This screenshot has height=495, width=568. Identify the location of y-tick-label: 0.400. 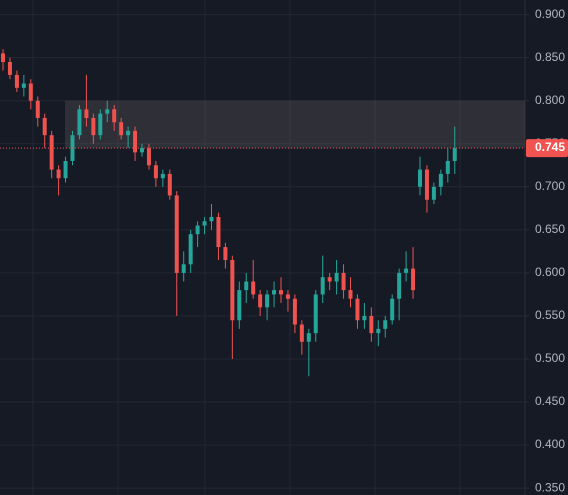
(550, 444).